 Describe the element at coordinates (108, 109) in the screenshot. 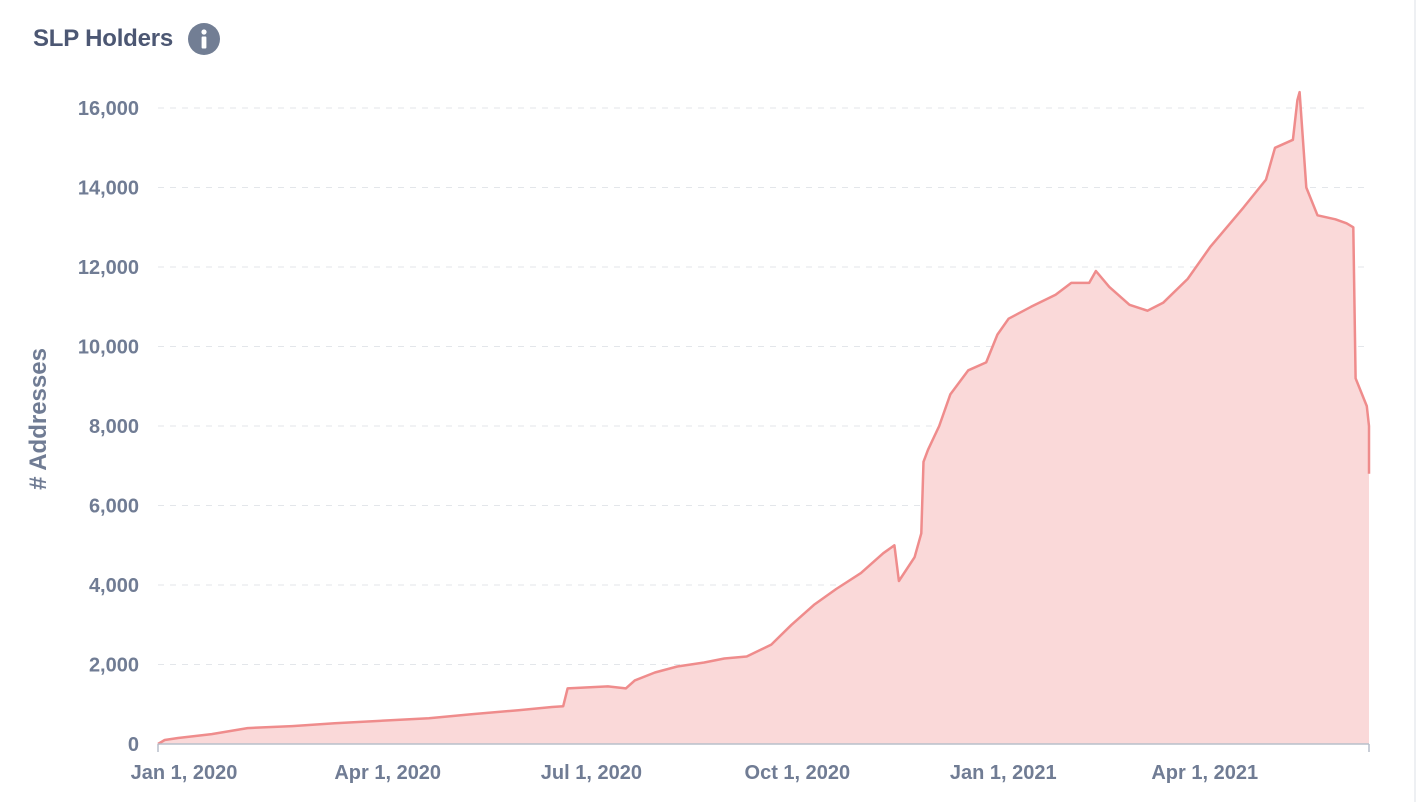

I see `y-tick-label: 16,000` at that location.